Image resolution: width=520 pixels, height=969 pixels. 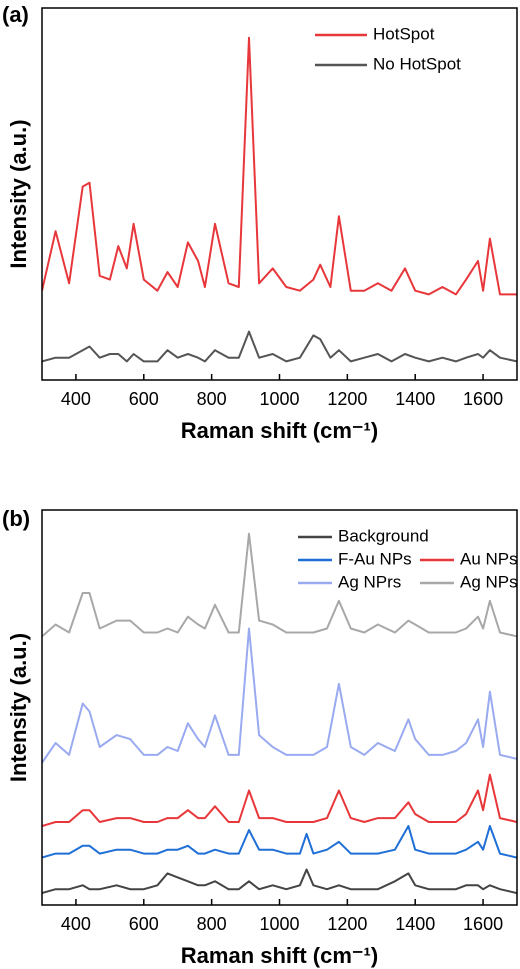 I want to click on panel-label: (a), so click(x=15, y=14).